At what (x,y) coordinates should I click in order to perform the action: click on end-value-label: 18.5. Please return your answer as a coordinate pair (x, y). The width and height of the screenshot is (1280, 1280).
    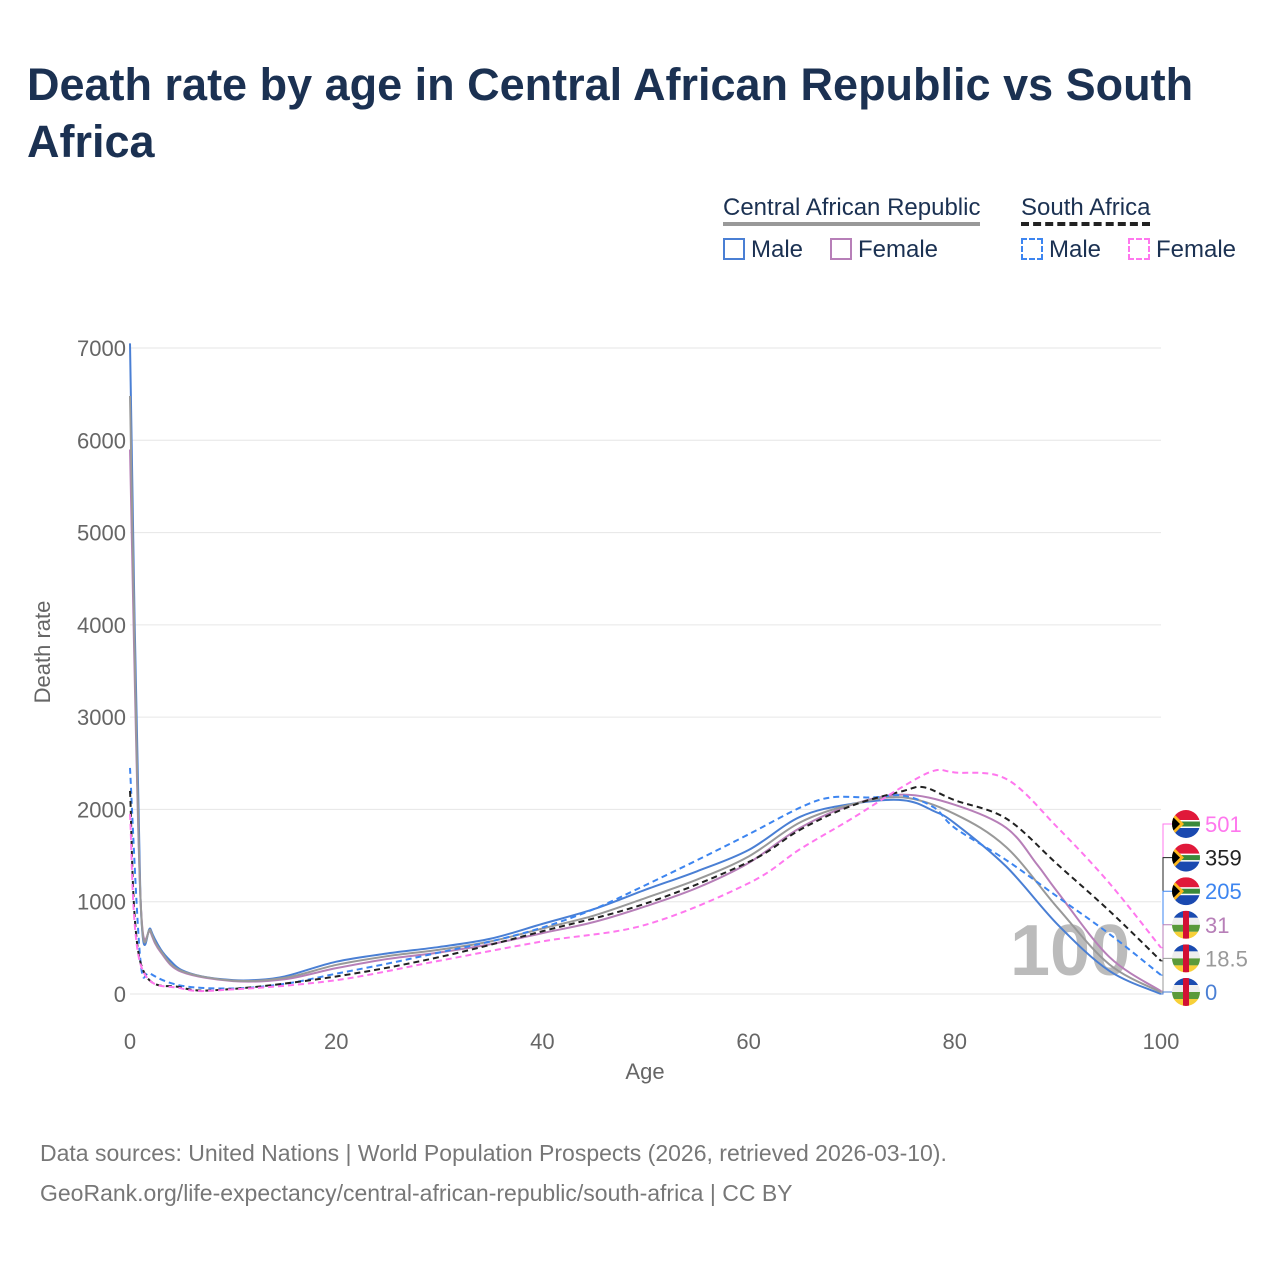
    Looking at the image, I should click on (1226, 958).